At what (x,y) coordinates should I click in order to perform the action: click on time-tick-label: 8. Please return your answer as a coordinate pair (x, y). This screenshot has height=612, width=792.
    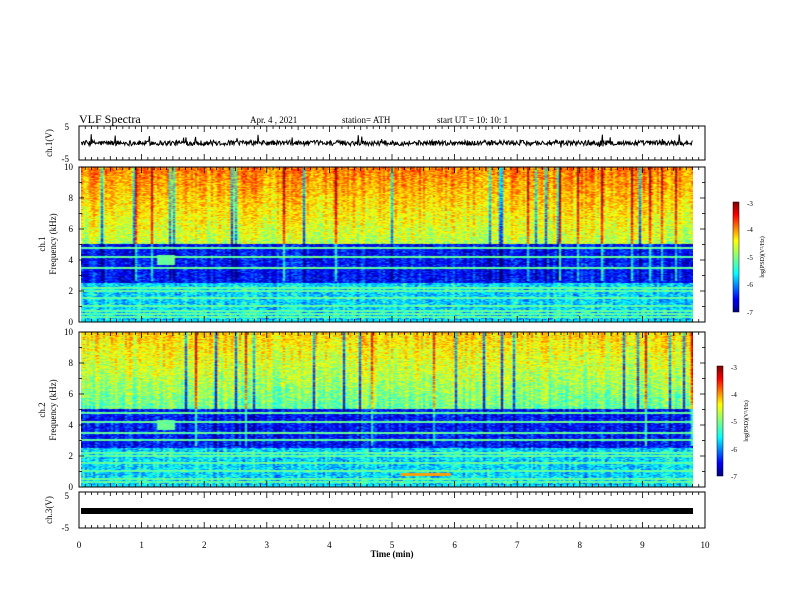
    Looking at the image, I should click on (580, 545).